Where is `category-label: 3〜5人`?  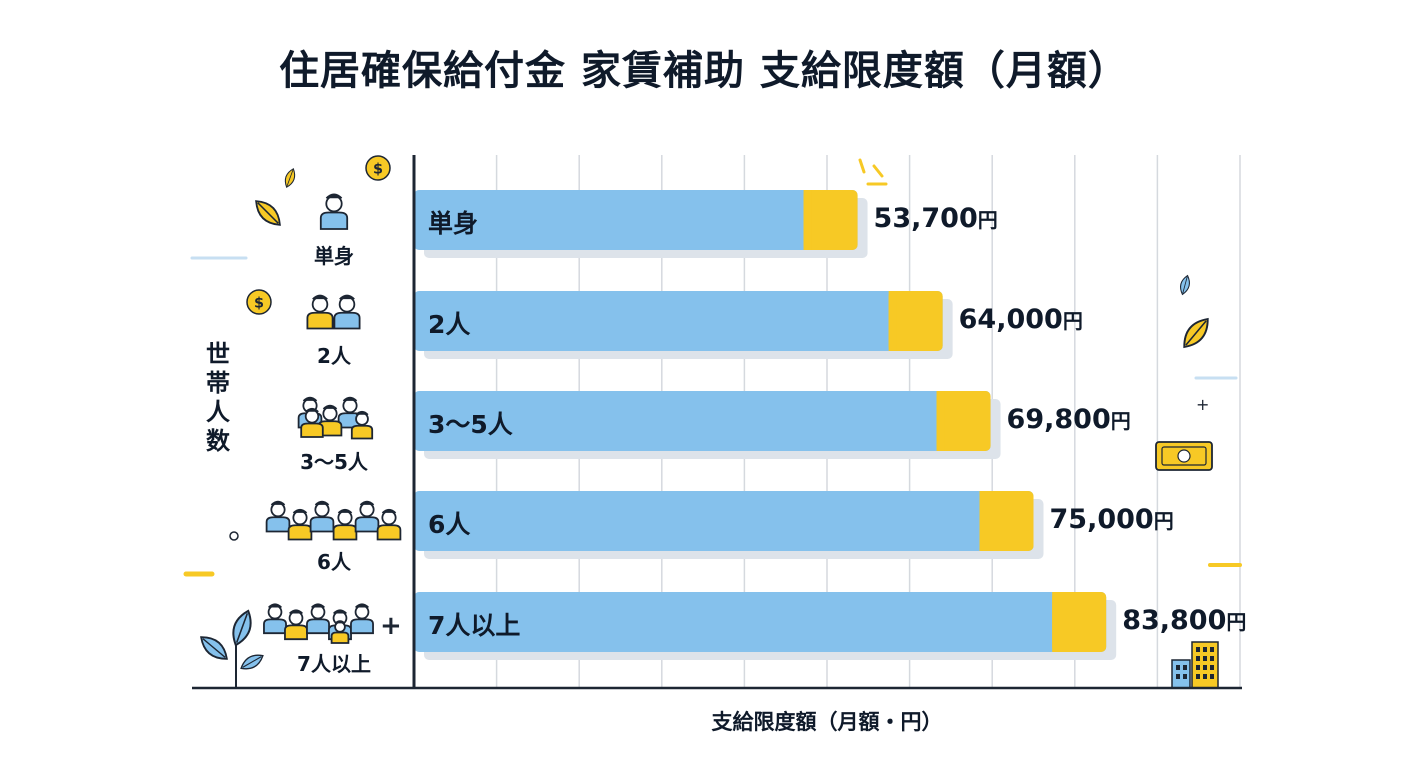 category-label: 3〜5人 is located at coordinates (334, 462).